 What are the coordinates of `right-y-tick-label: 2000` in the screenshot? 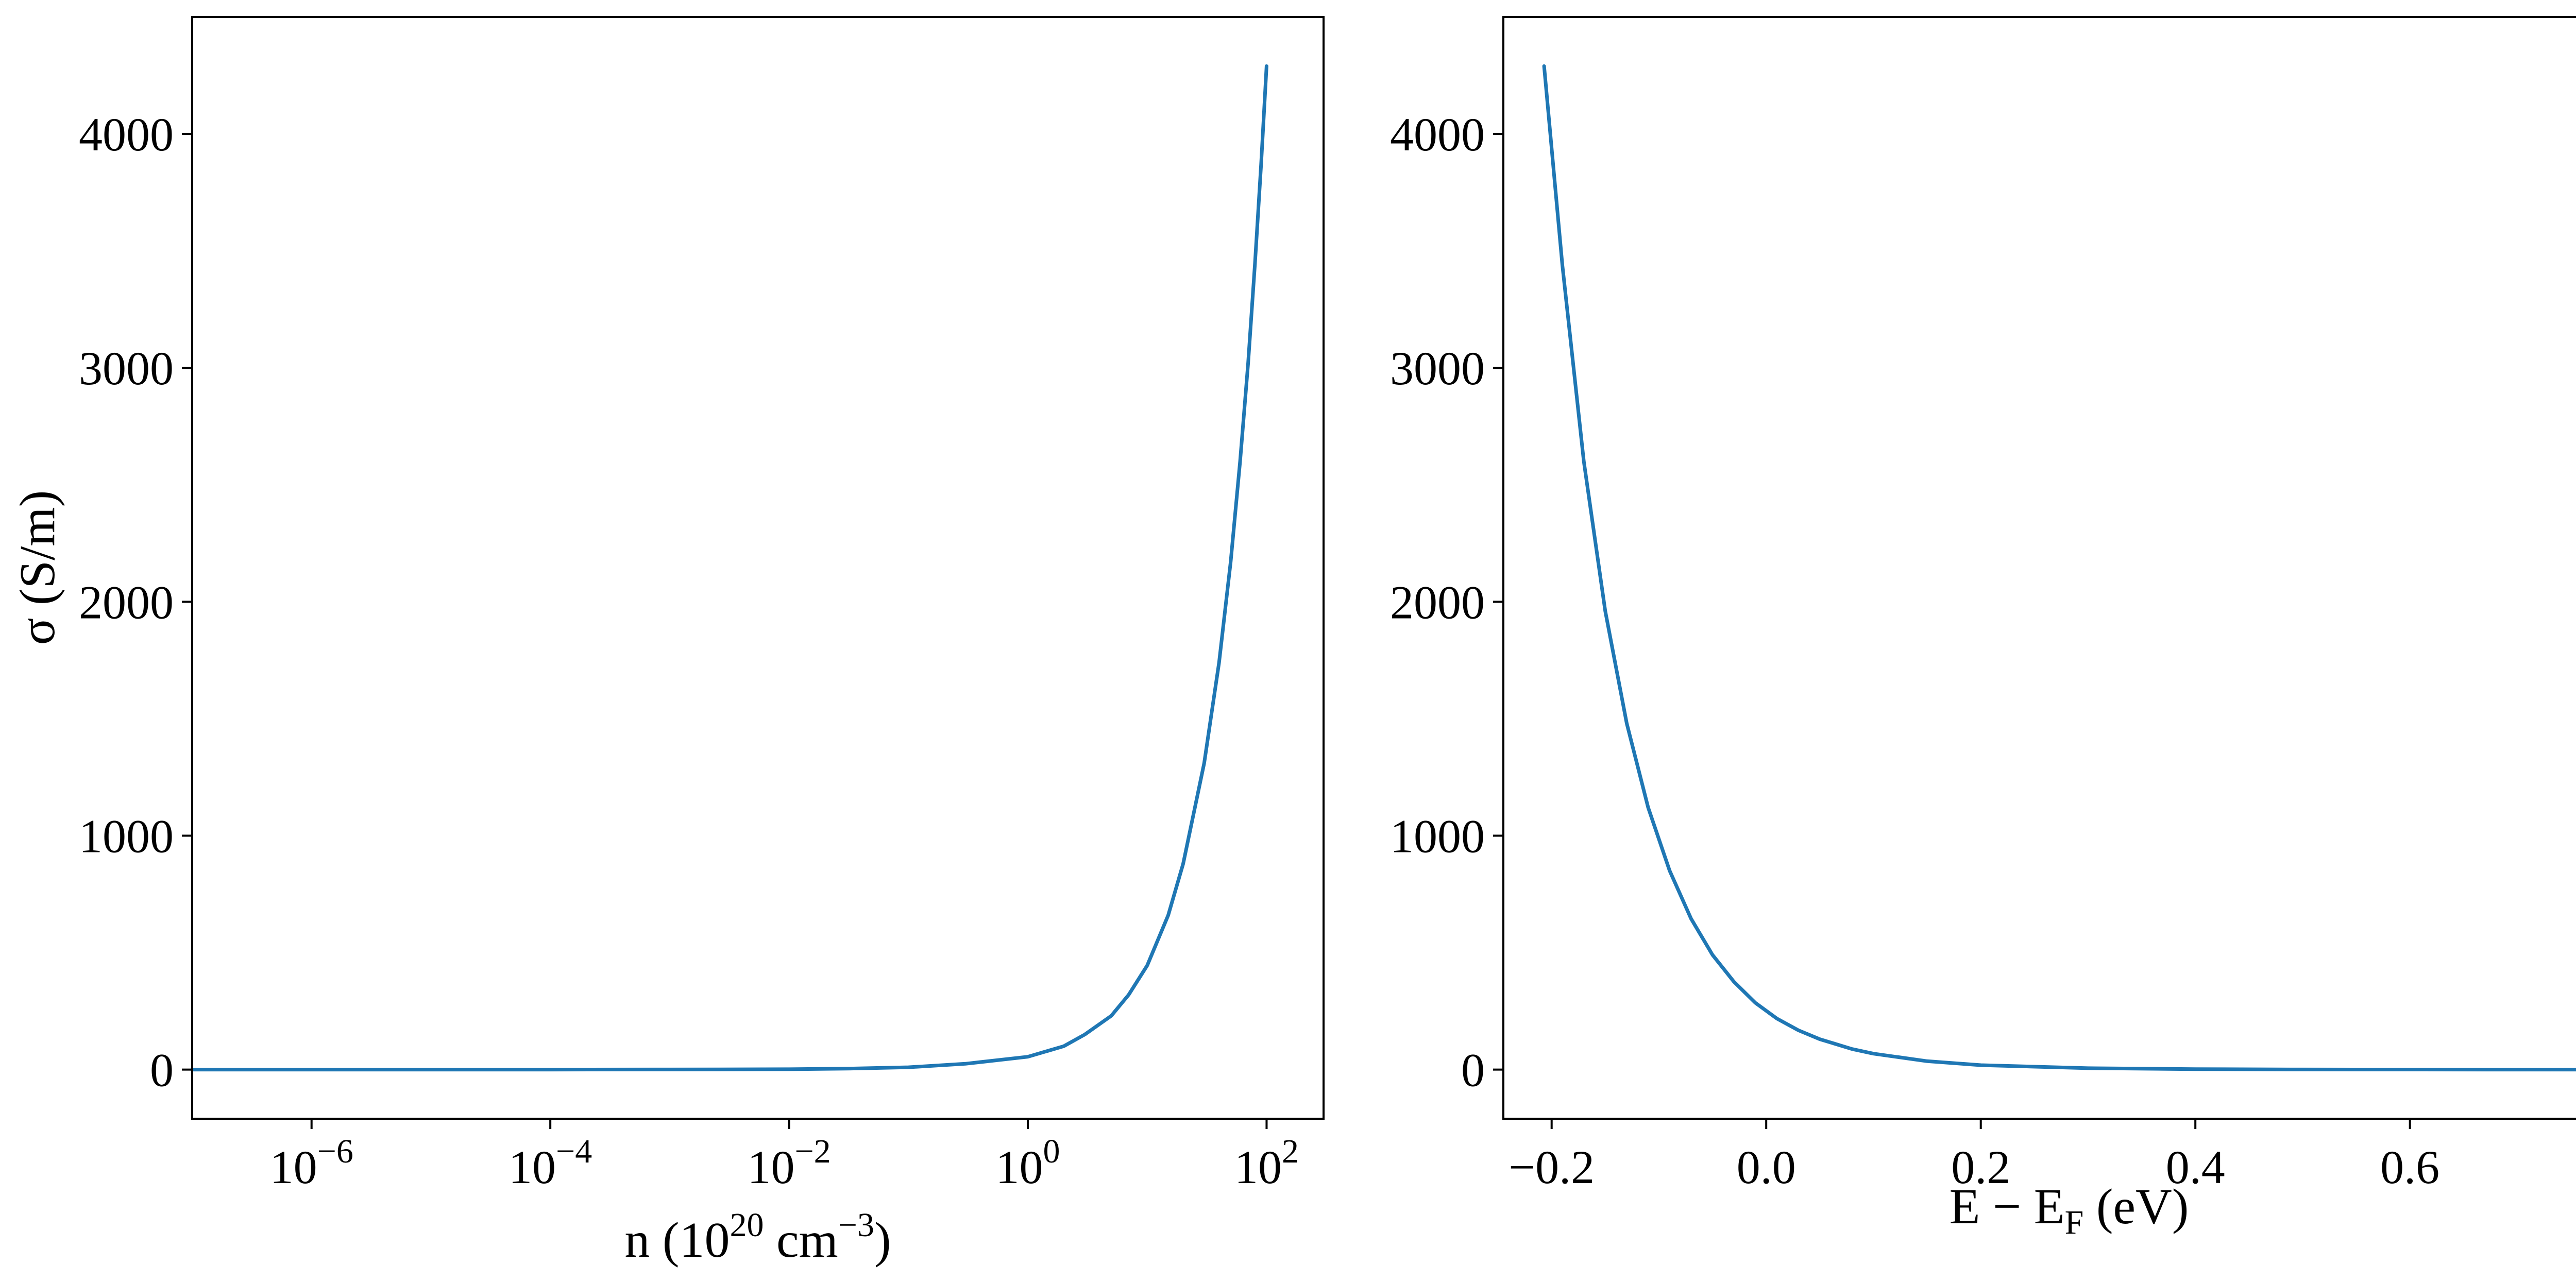 It's located at (1437, 602).